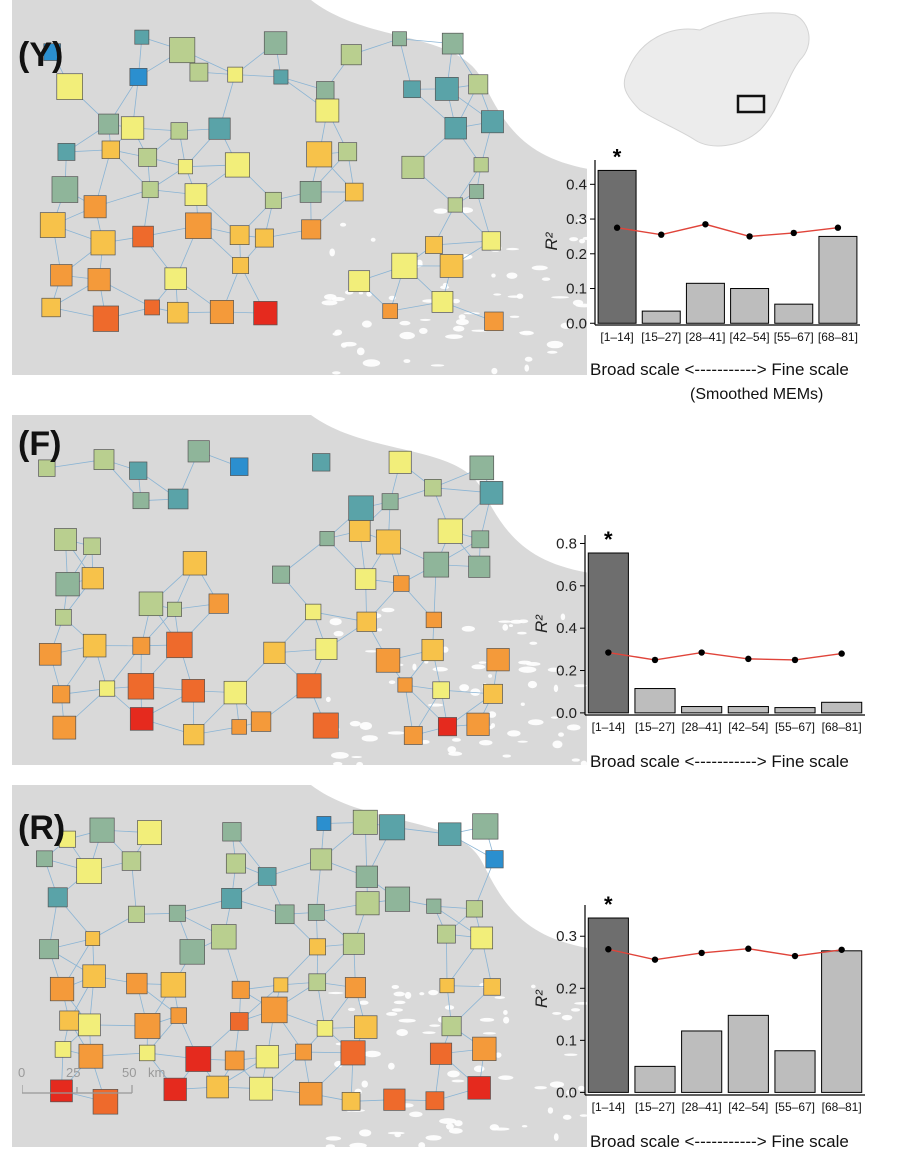  I want to click on x-tick-label: [68–81], so click(838, 337).